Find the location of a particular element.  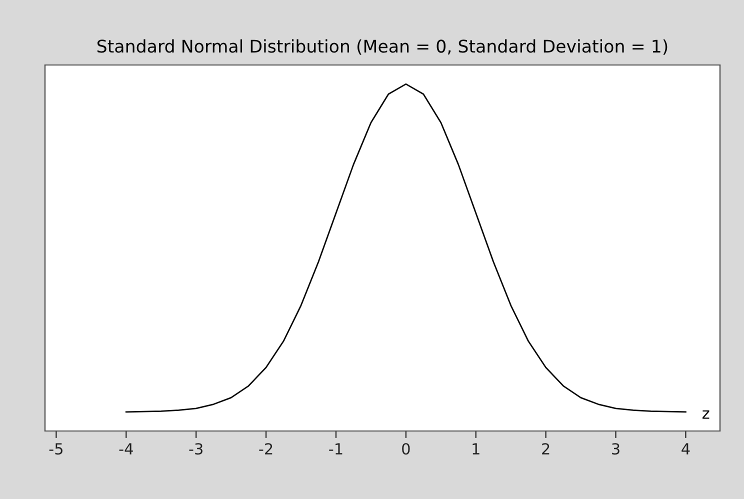

x-tick-label: 3 is located at coordinates (616, 449).